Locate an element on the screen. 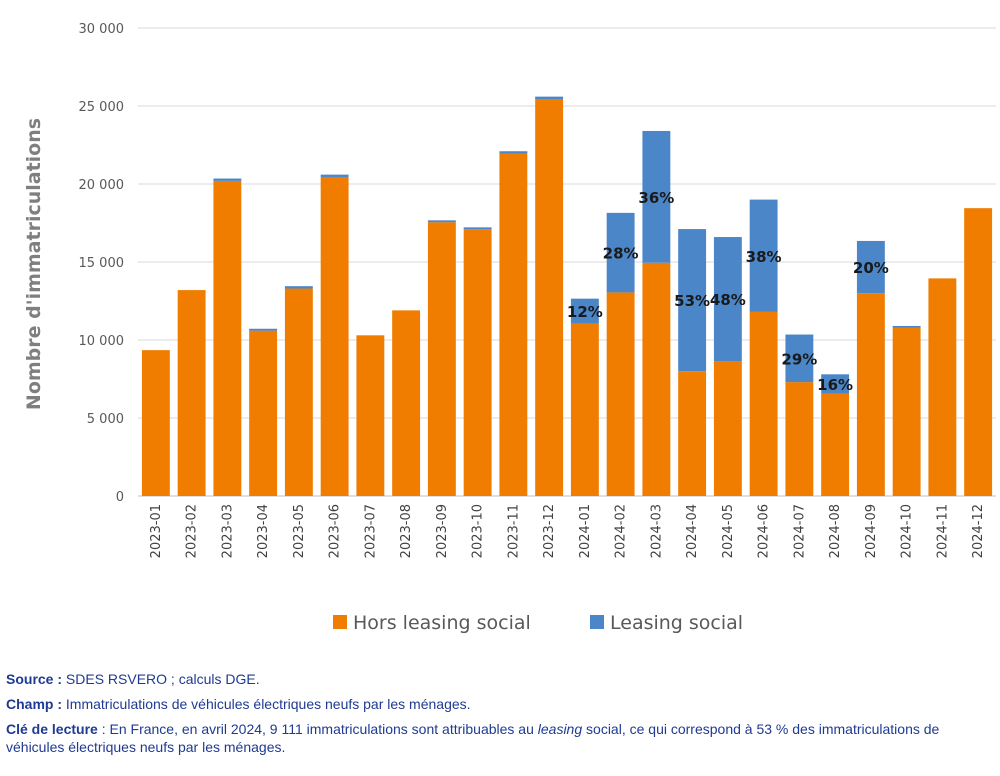 This screenshot has height=776, width=1000. y-tick-label: 5 000 is located at coordinates (105, 419).